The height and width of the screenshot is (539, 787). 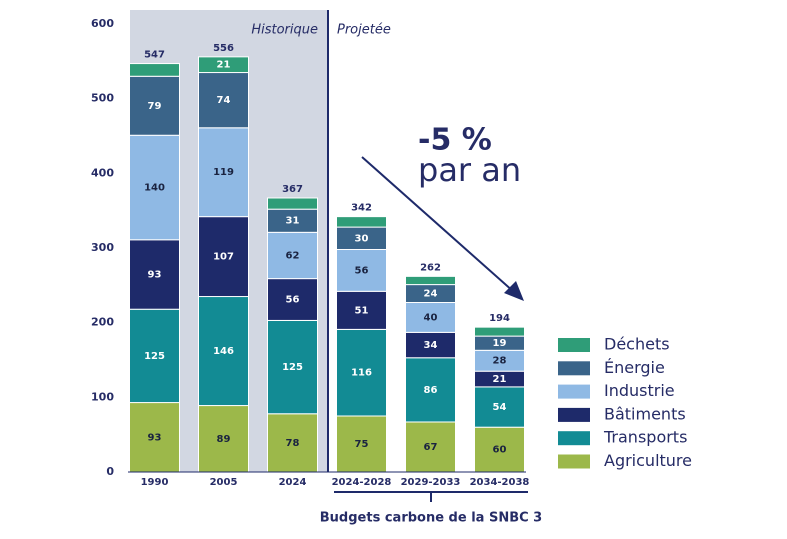 What do you see at coordinates (224, 482) in the screenshot?
I see `x-tick-label: 2005` at bounding box center [224, 482].